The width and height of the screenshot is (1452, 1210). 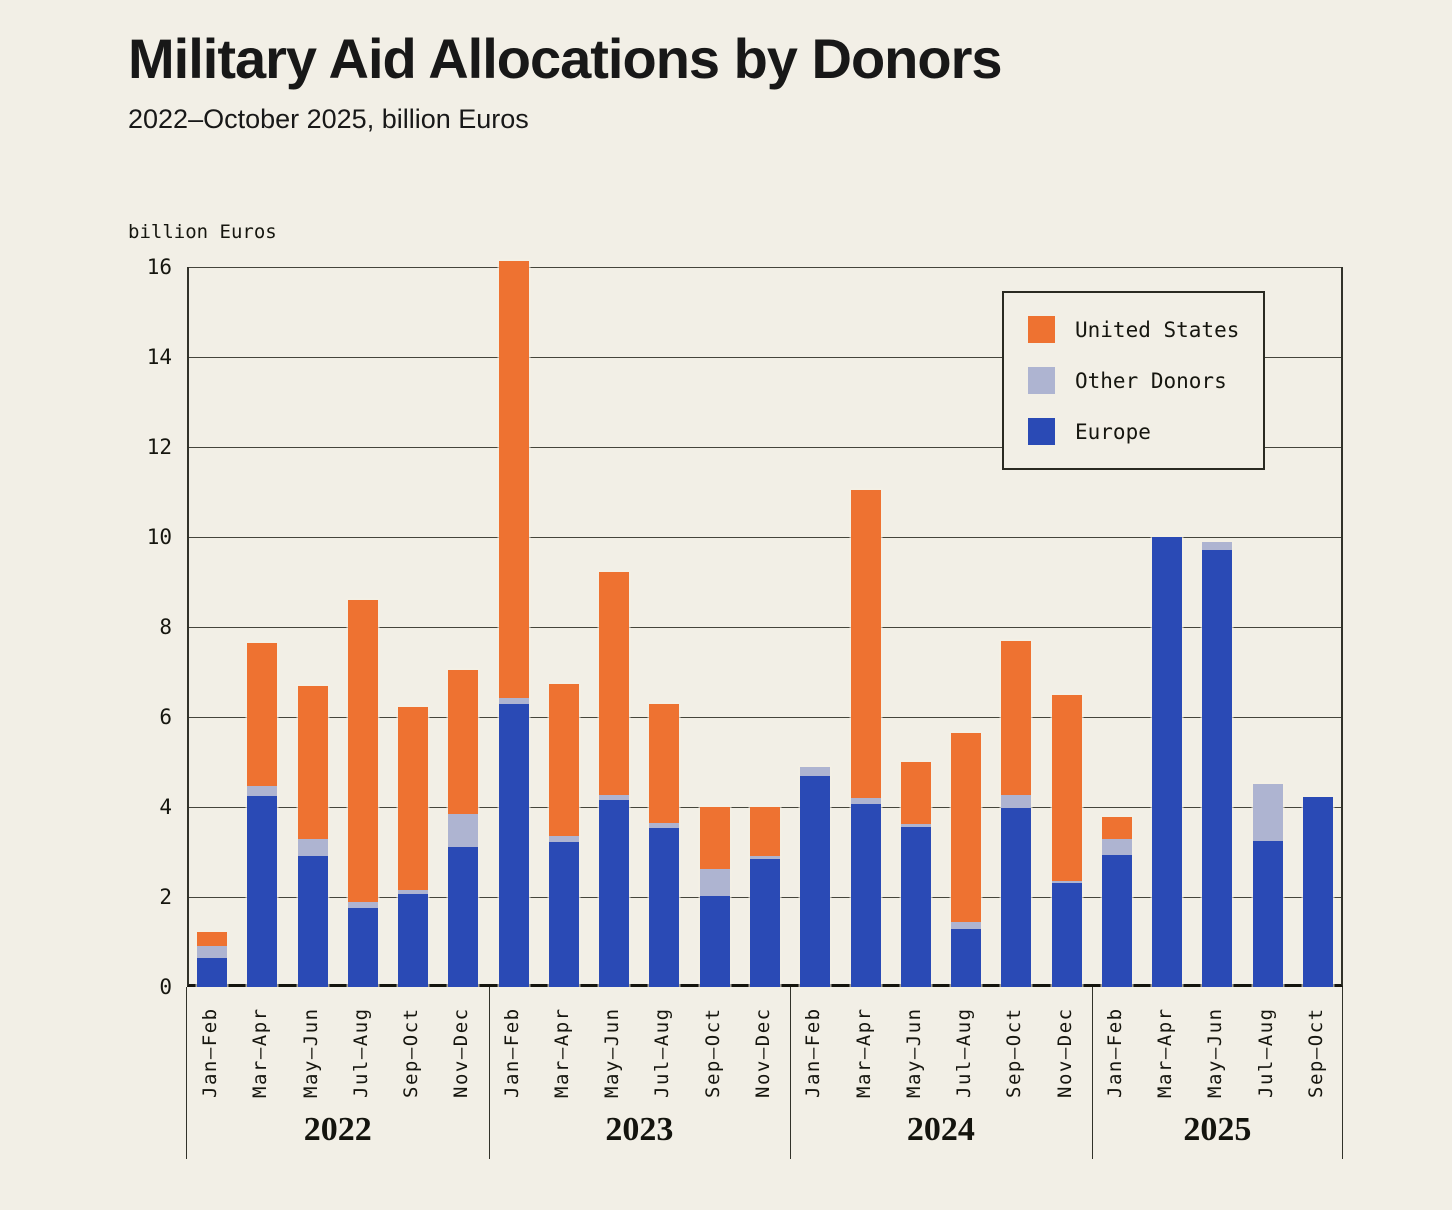 I want to click on bar-2025-may-jun, so click(x=1217, y=764).